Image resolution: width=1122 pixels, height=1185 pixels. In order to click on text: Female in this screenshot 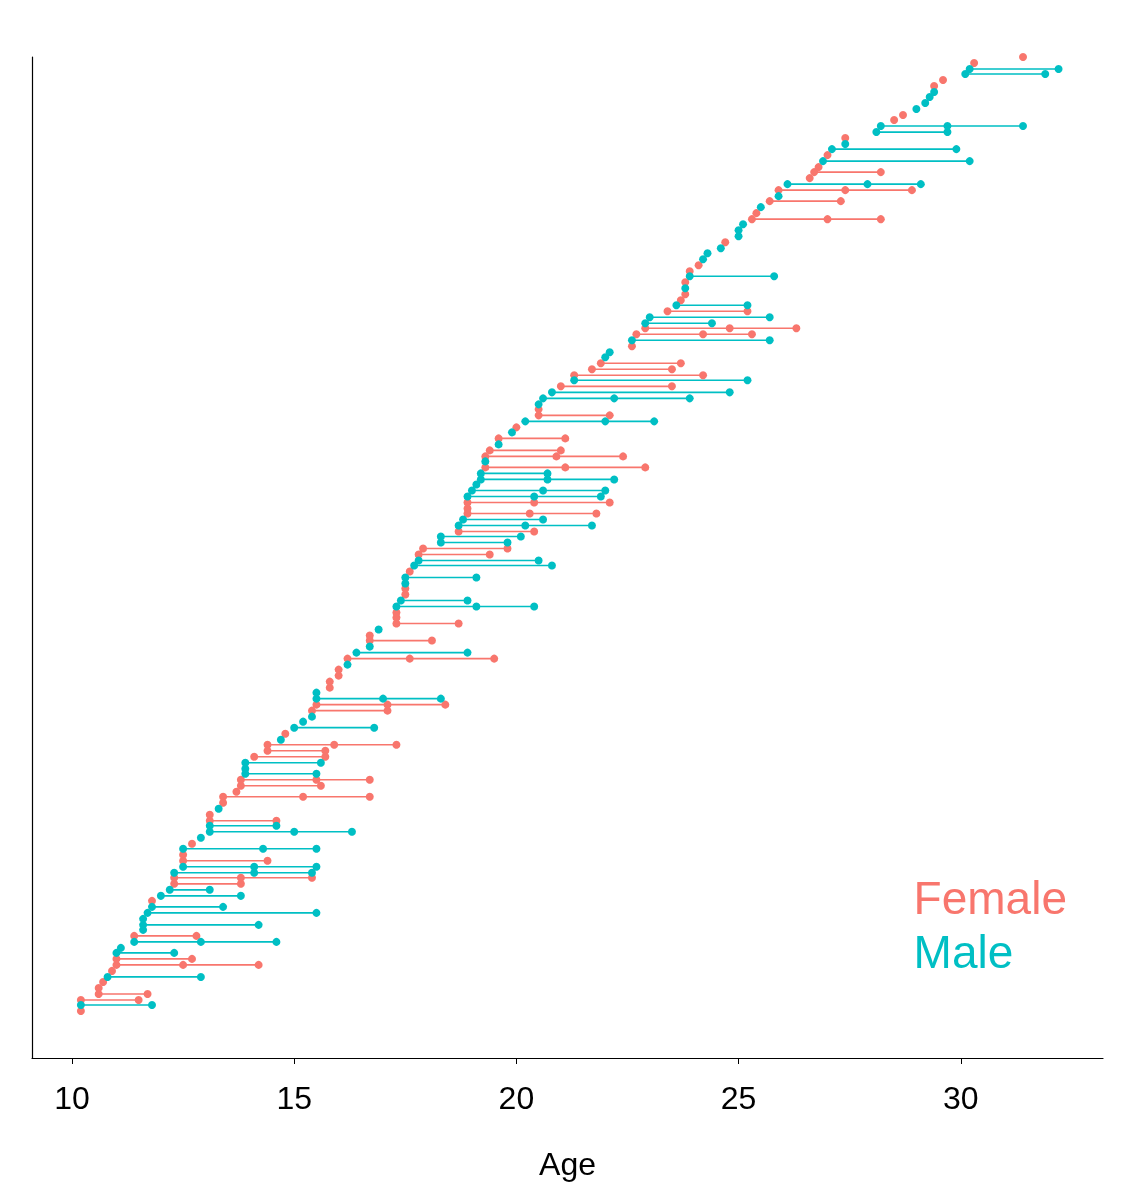, I will do `click(990, 898)`.